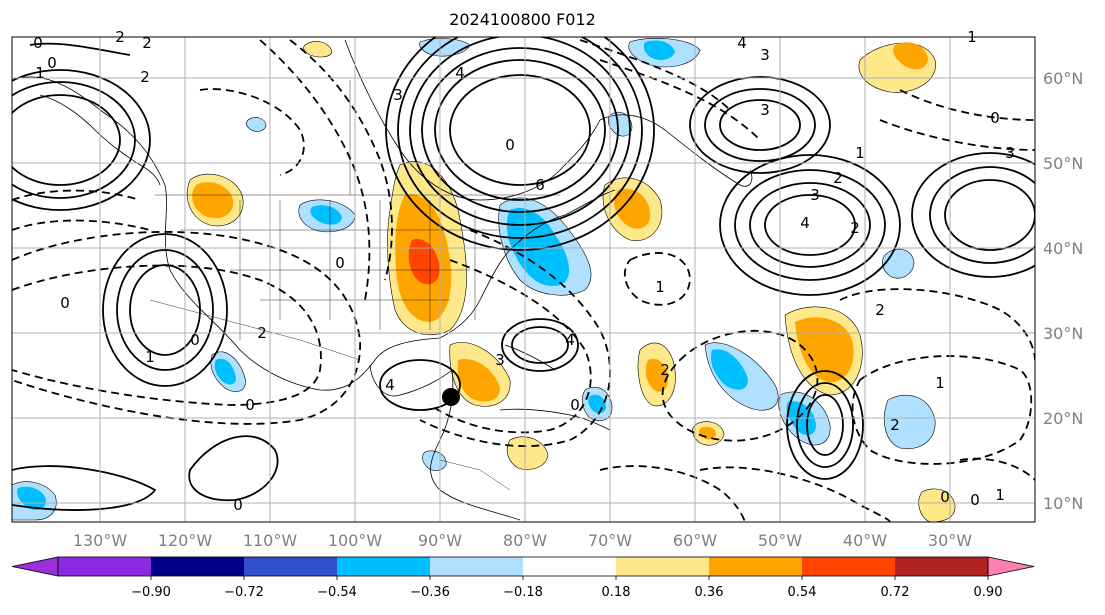 Image resolution: width=1105 pixels, height=615 pixels. What do you see at coordinates (950, 540) in the screenshot?
I see `lon-tick-label: 30°W` at bounding box center [950, 540].